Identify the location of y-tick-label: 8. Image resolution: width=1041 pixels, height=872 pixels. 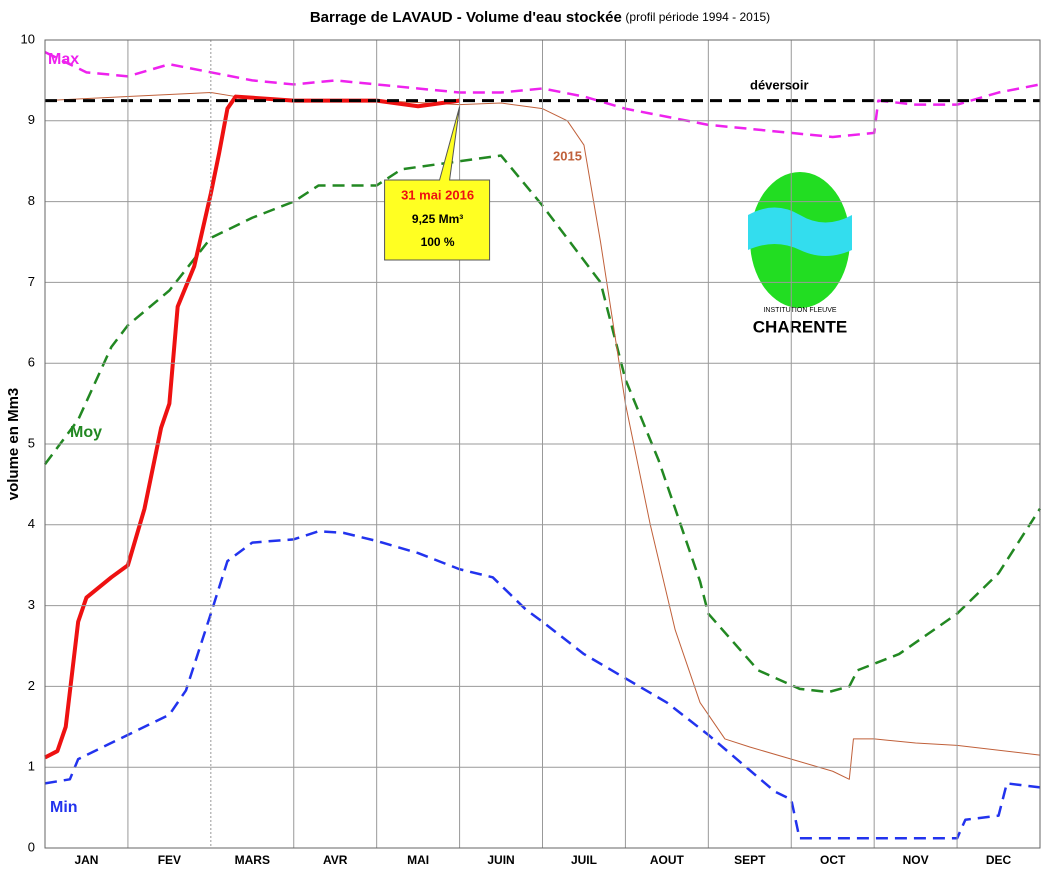
(31, 200).